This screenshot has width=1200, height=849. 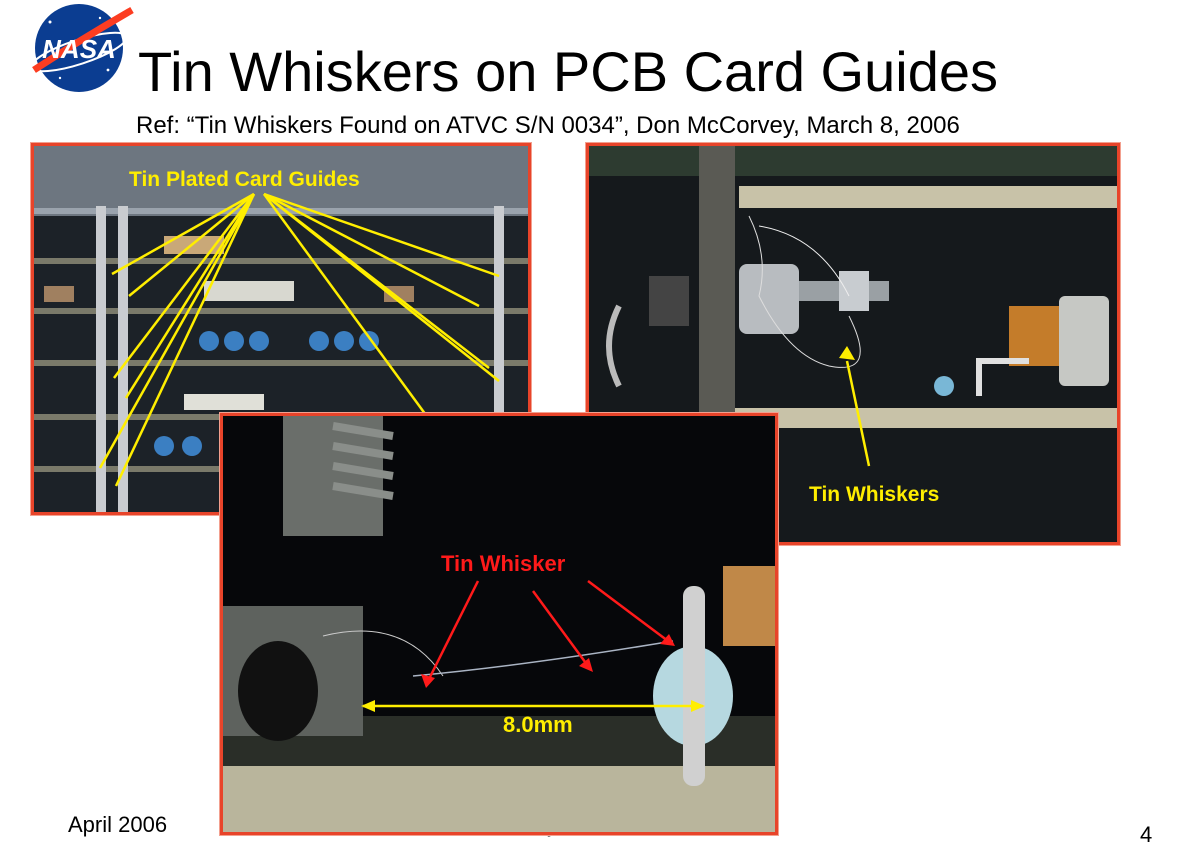 What do you see at coordinates (118, 824) in the screenshot?
I see `footer-date: April 2006` at bounding box center [118, 824].